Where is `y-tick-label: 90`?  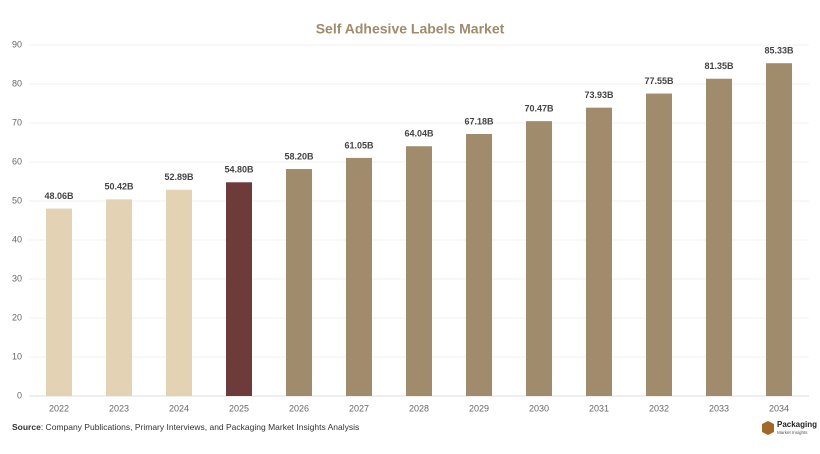 y-tick-label: 90 is located at coordinates (17, 44).